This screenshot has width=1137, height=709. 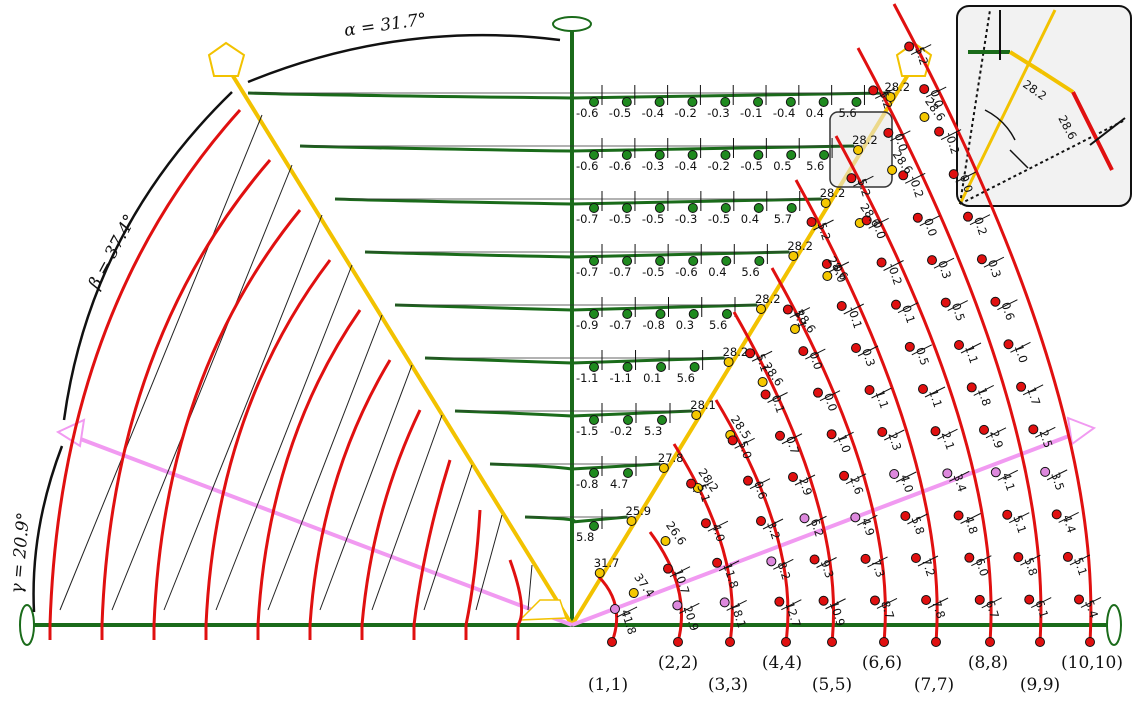 I want to click on red-value-label: 7.3, so click(x=878, y=568).